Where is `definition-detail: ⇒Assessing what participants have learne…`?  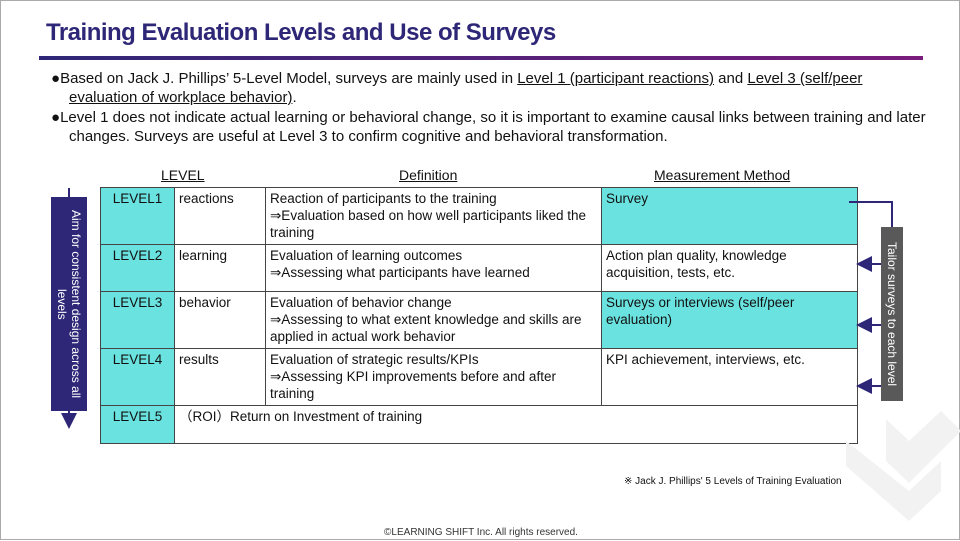 definition-detail: ⇒Assessing what participants have learne… is located at coordinates (400, 272).